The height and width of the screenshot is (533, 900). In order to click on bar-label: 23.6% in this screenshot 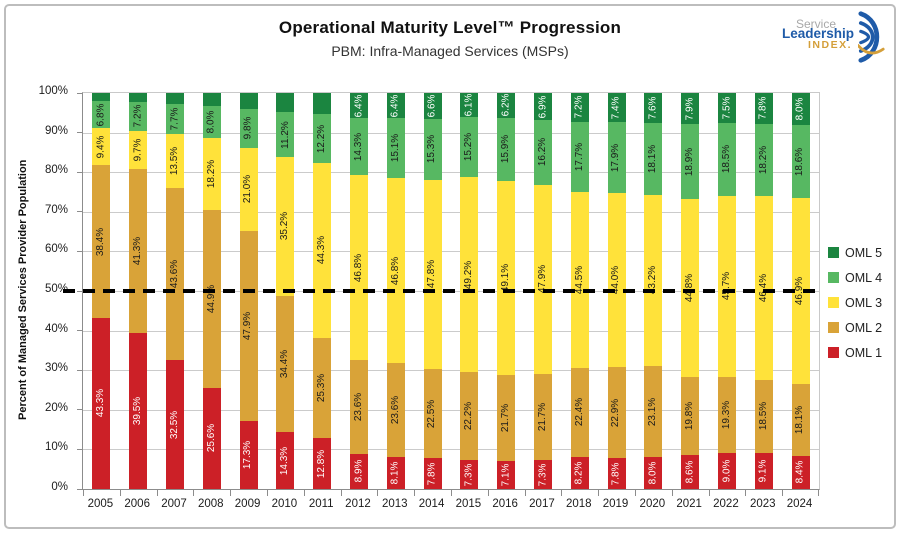, I will do `click(358, 407)`.